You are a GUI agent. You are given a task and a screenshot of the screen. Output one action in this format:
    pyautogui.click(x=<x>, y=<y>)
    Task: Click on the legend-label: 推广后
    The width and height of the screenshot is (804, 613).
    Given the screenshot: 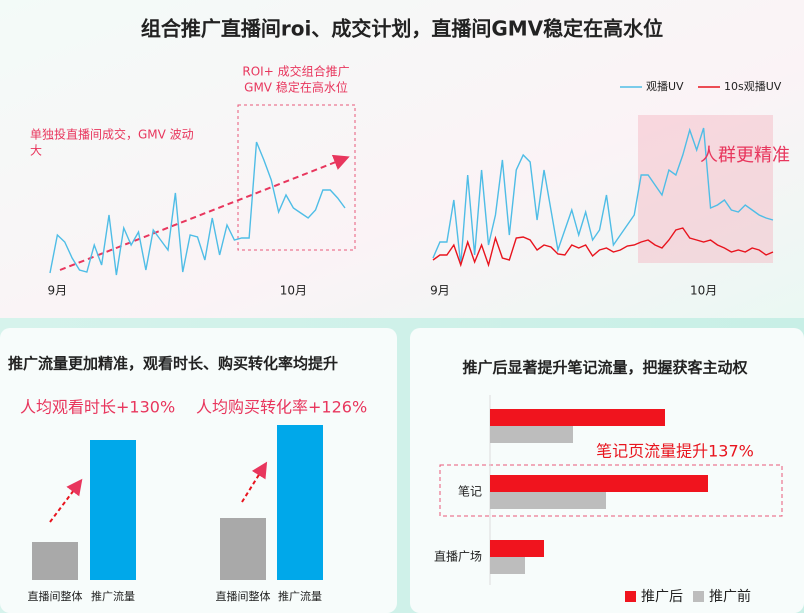 What is the action you would take?
    pyautogui.click(x=662, y=597)
    